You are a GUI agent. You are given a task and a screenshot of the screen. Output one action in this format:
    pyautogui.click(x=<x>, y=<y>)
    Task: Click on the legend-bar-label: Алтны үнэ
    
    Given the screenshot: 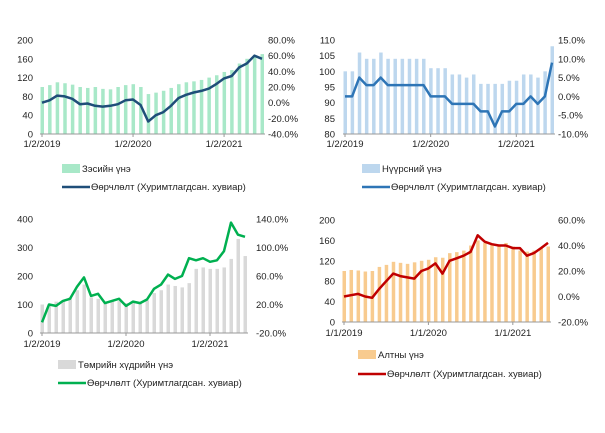 What is the action you would take?
    pyautogui.click(x=401, y=355)
    